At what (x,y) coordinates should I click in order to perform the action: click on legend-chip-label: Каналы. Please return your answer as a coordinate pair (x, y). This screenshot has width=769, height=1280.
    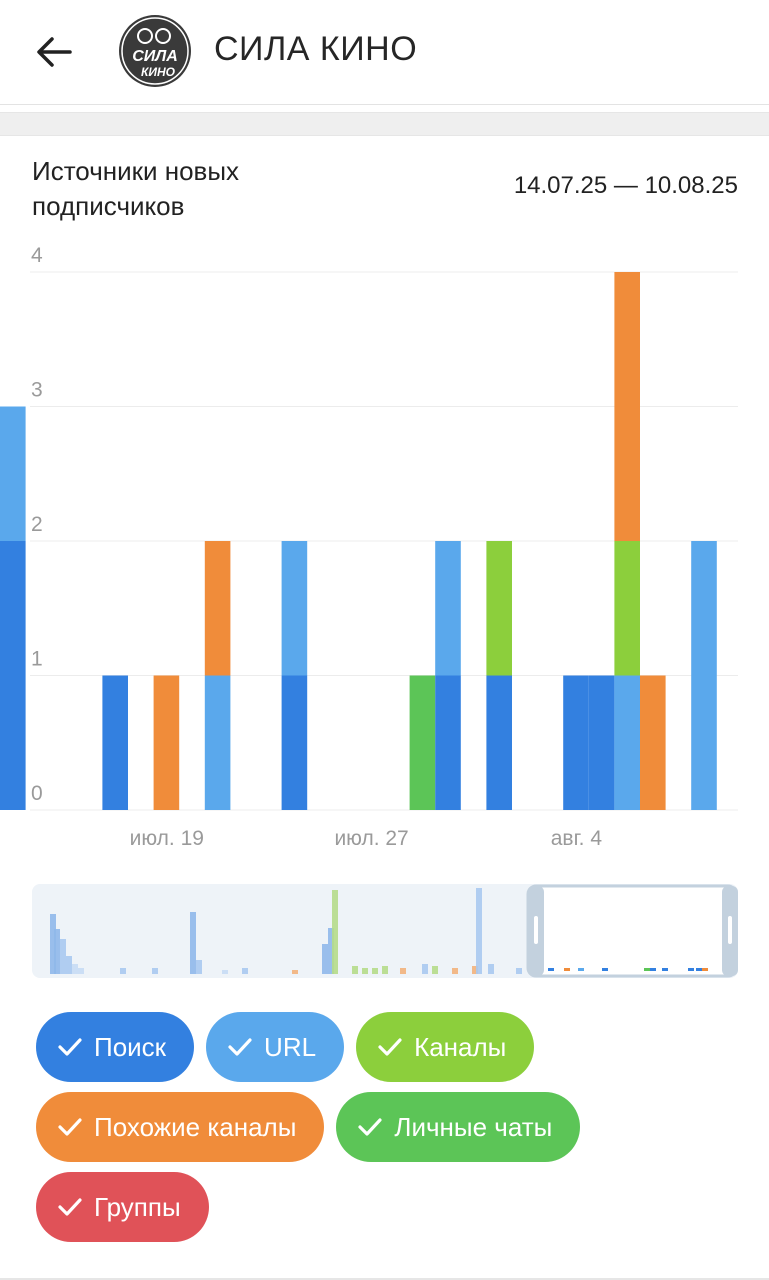
    Looking at the image, I should click on (460, 1046).